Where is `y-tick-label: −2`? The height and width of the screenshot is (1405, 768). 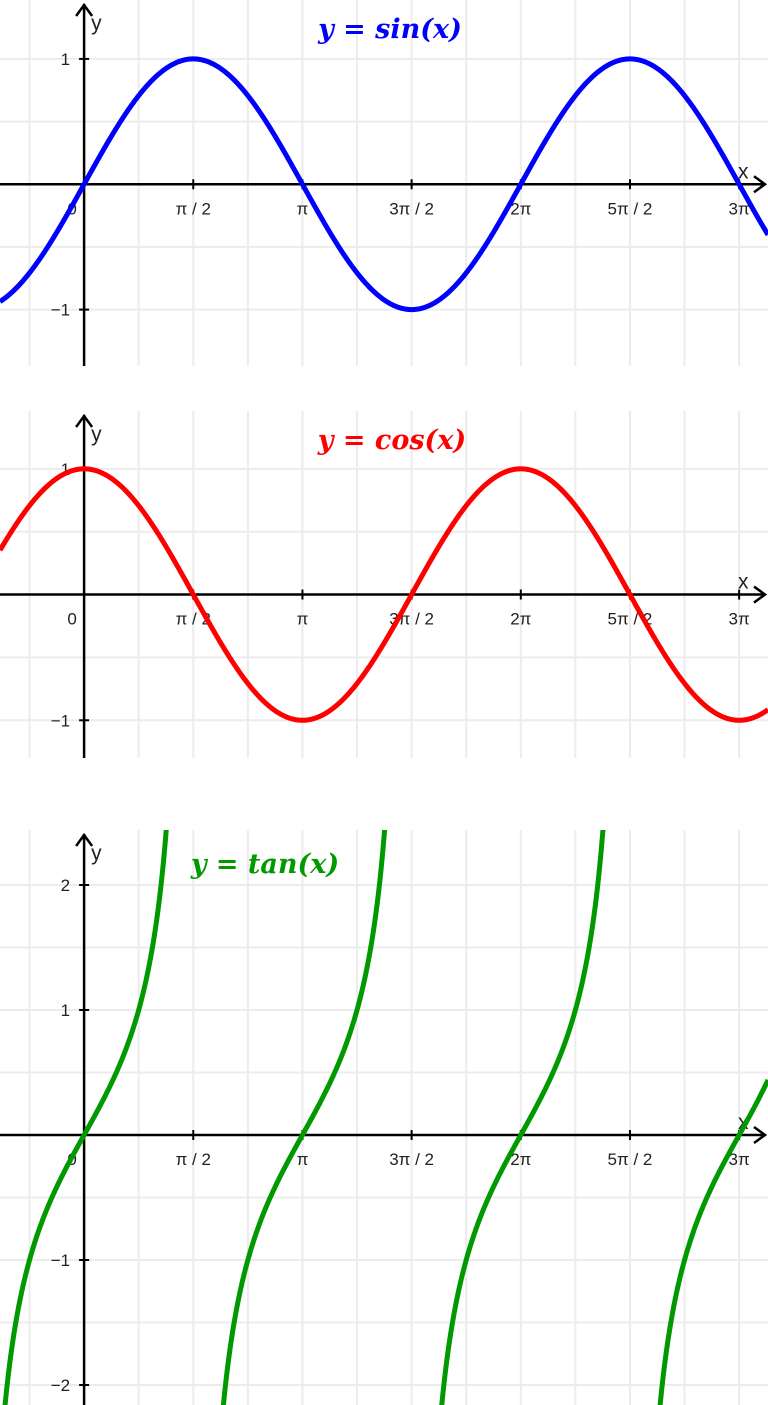 y-tick-label: −2 is located at coordinates (60, 1385).